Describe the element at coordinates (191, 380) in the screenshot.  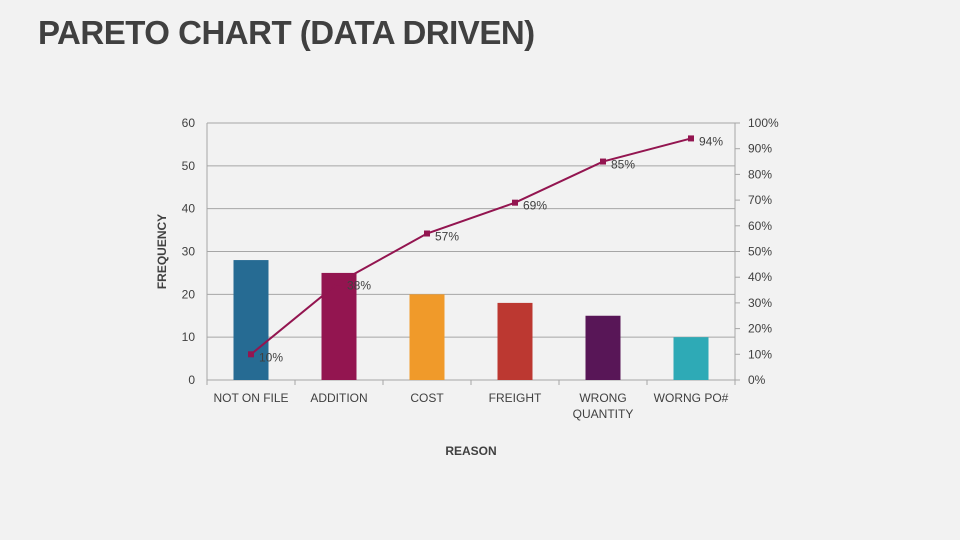
I see `y-tick-label: 0` at that location.